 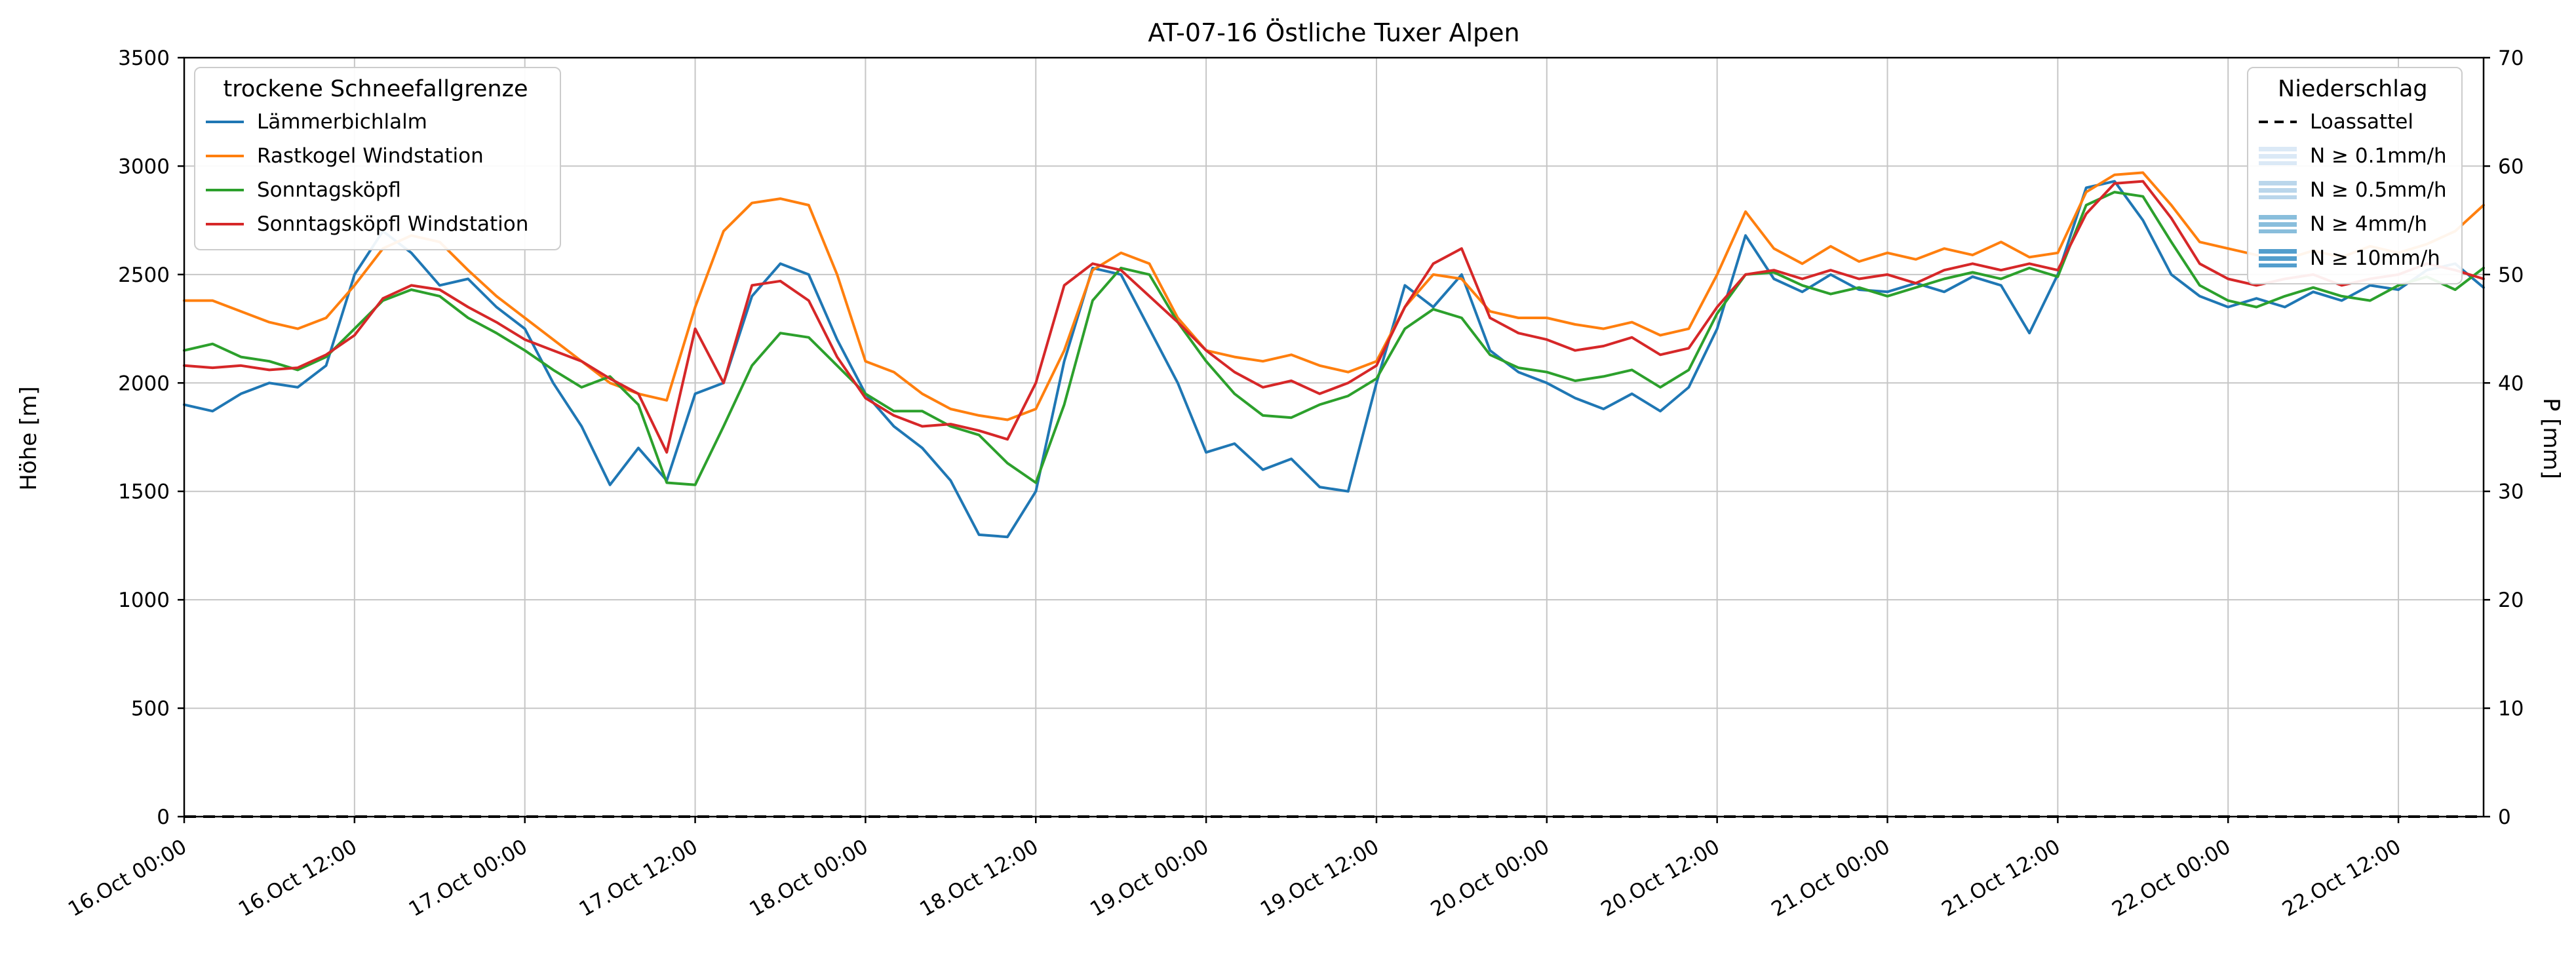 I want to click on legend-entry-label: N ≥ 0.5mm/h, so click(x=2378, y=190).